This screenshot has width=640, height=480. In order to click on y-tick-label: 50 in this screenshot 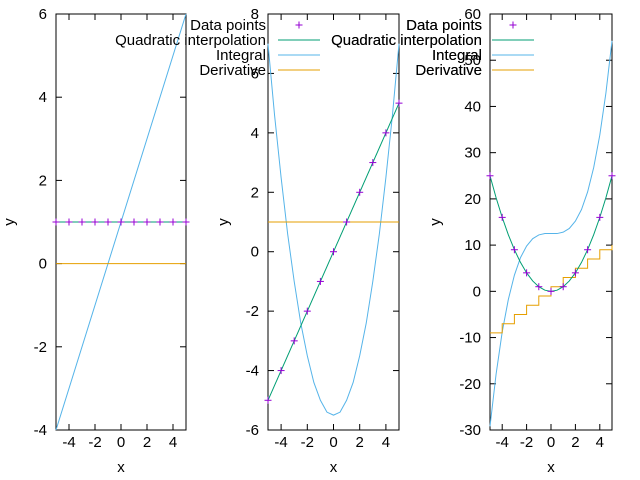, I will do `click(472, 60)`.